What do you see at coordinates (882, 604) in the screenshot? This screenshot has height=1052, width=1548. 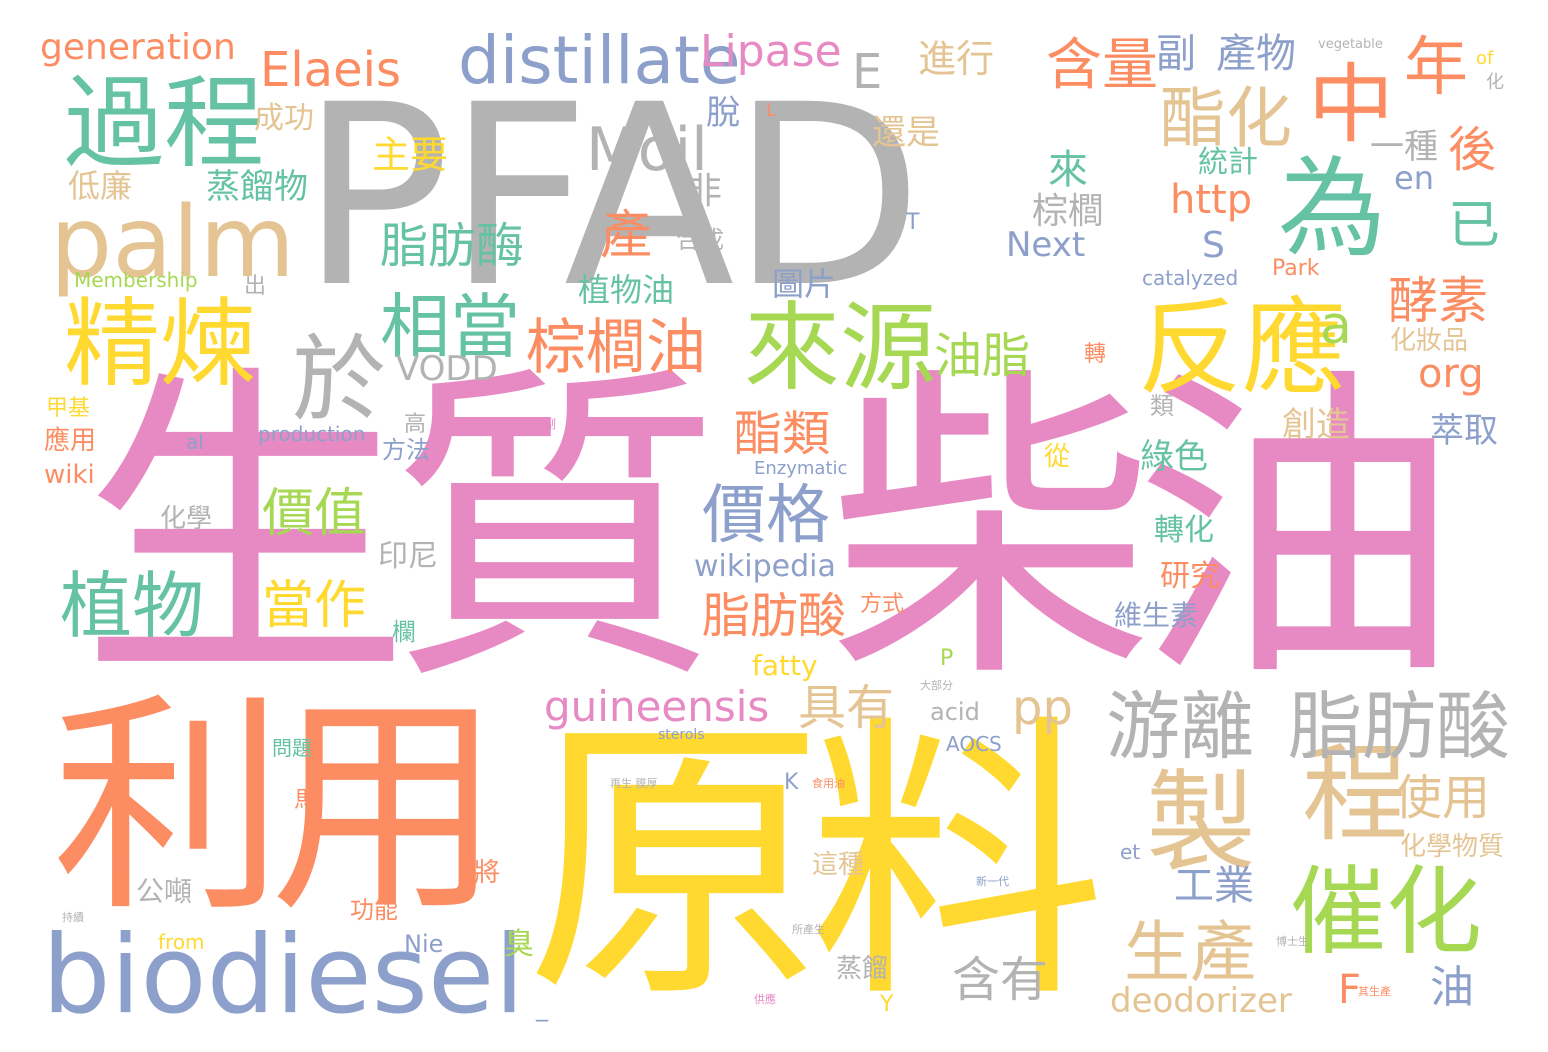 I see `word: 方式` at bounding box center [882, 604].